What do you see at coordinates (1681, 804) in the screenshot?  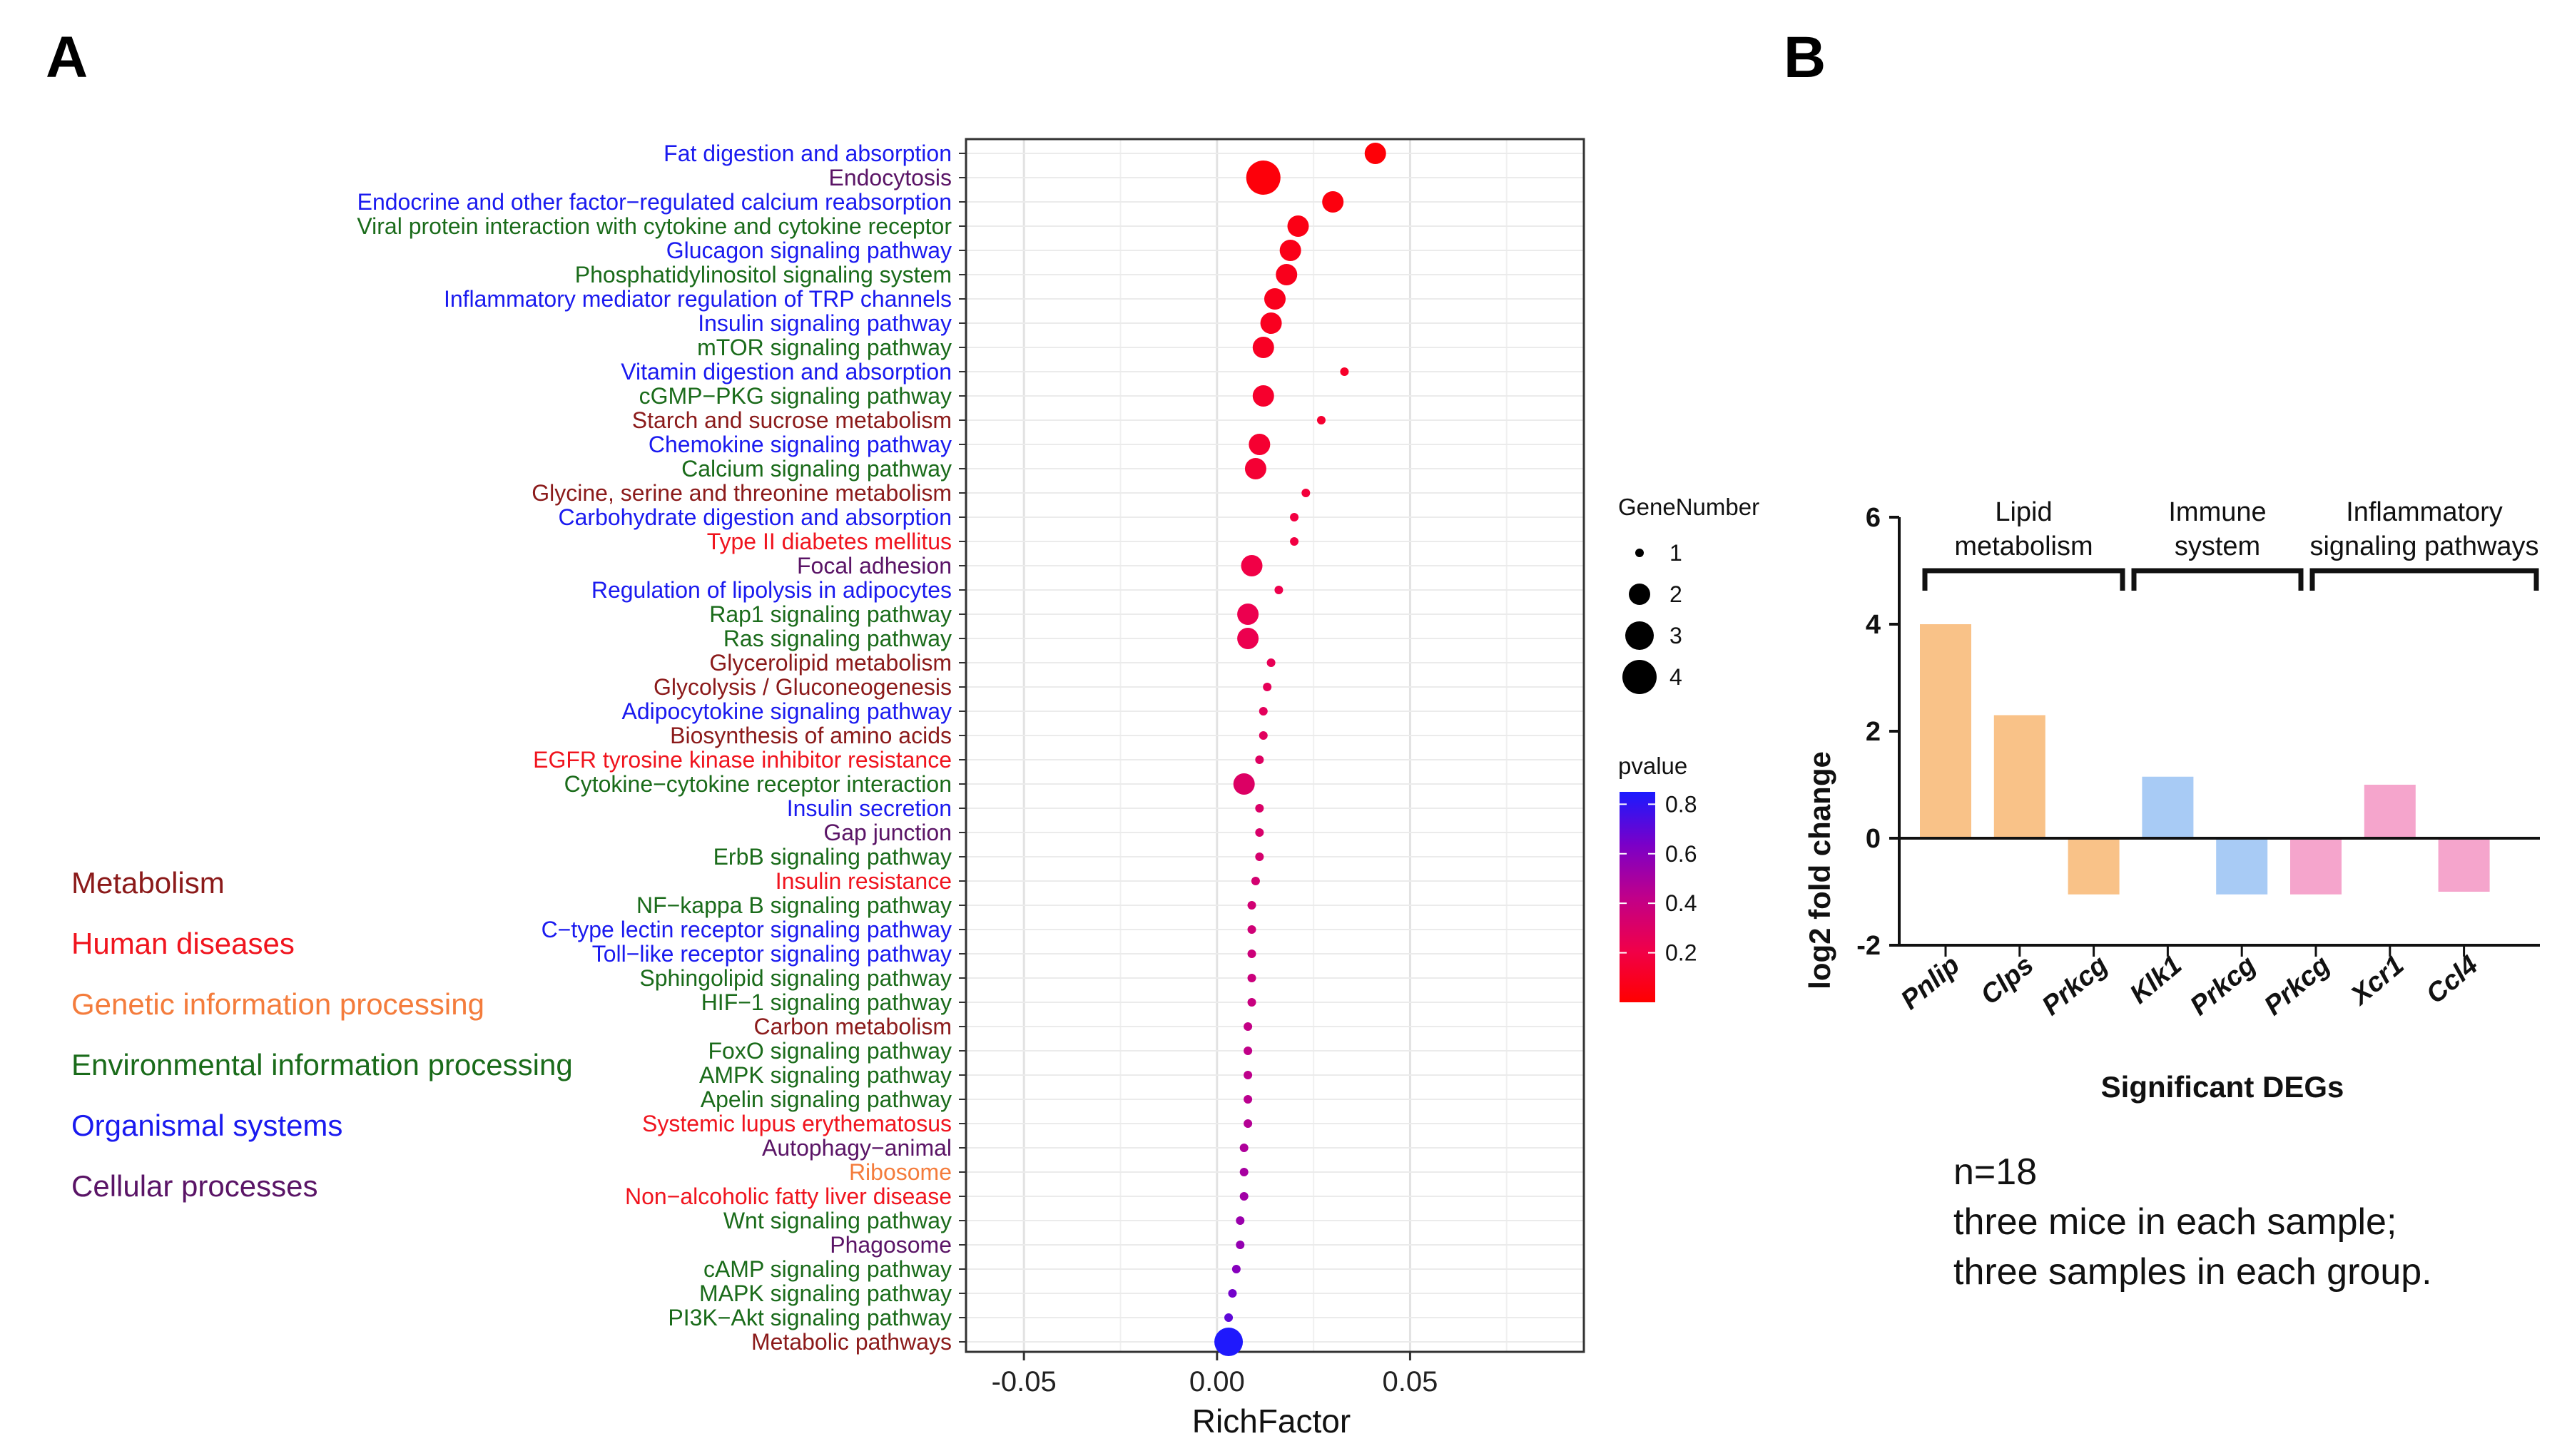 I see `pvalue-tick-label: 0.8` at bounding box center [1681, 804].